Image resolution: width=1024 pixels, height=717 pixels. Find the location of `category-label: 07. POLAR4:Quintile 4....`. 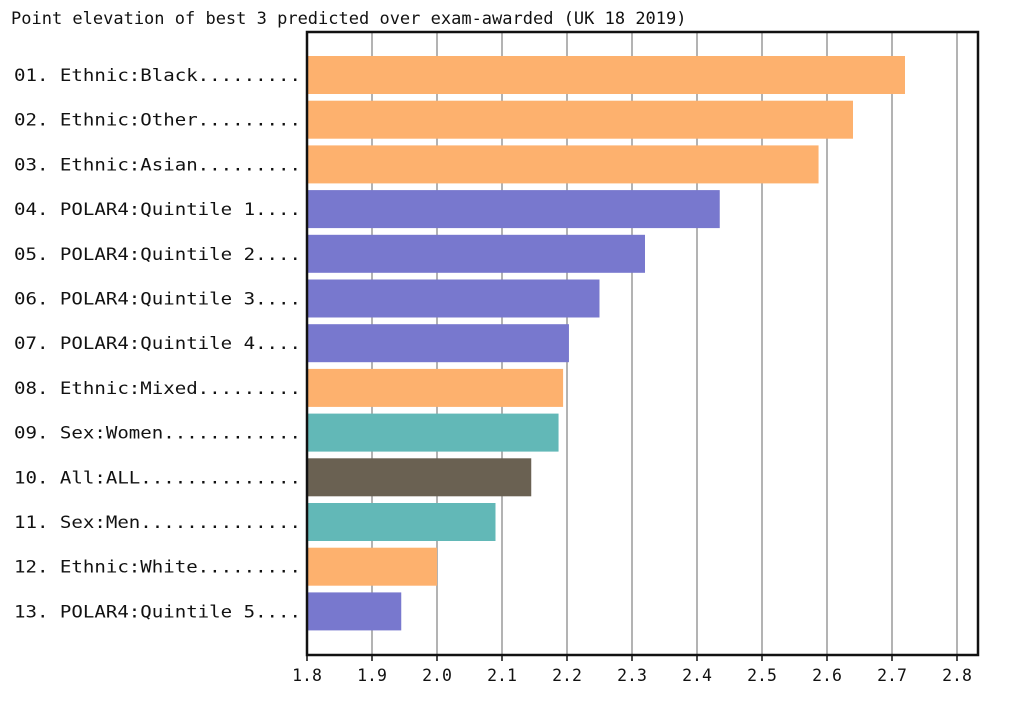

category-label: 07. POLAR4:Quintile 4.... is located at coordinates (157, 343).